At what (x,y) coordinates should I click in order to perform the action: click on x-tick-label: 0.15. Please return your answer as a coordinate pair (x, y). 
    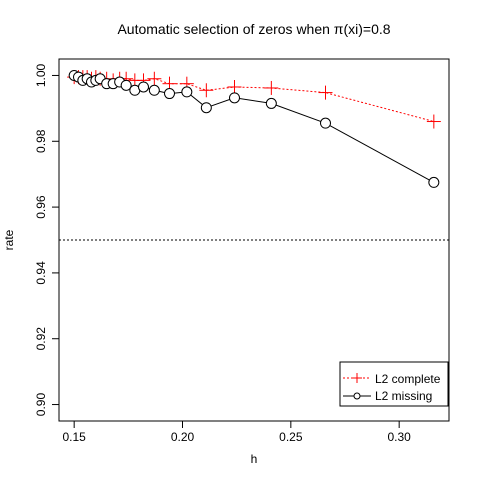
    Looking at the image, I should click on (74, 437).